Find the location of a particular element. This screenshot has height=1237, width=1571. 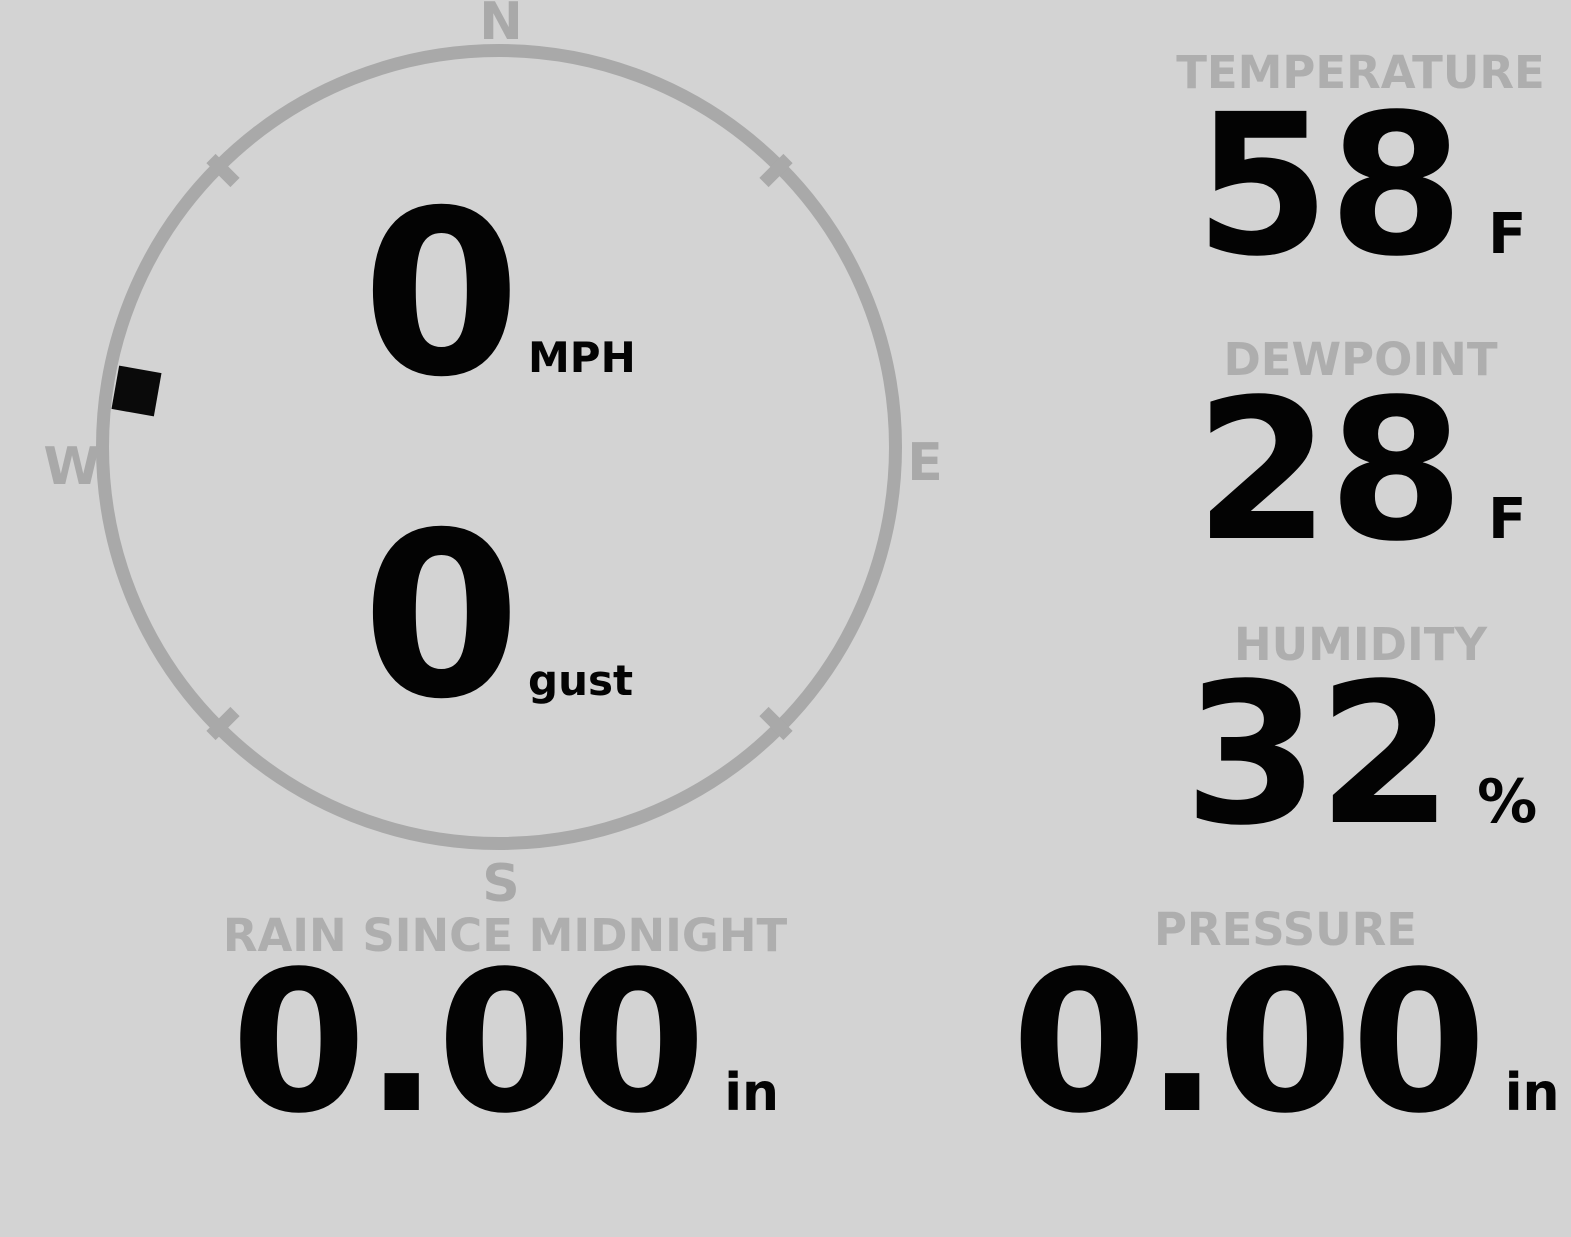

temperature-value: 58 is located at coordinates (1329, 185).